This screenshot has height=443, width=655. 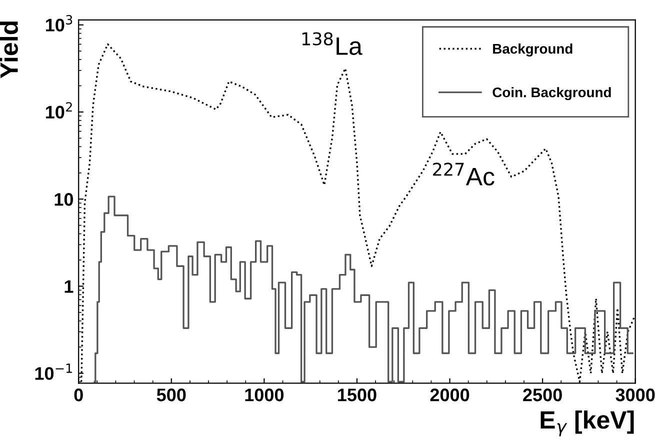 I want to click on y-axis-title: Yield, so click(x=9, y=50).